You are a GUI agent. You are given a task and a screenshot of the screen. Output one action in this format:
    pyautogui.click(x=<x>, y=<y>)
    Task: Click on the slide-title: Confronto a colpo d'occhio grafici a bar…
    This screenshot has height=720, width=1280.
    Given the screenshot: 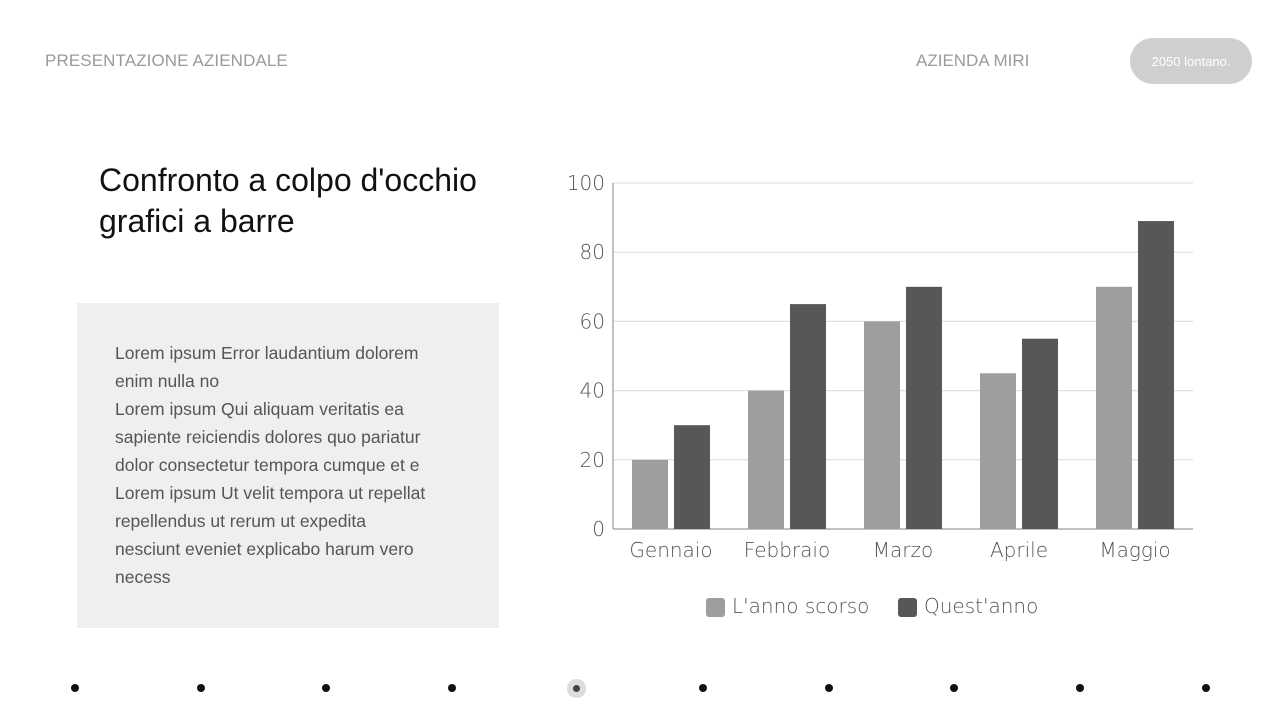 What is the action you would take?
    pyautogui.click(x=314, y=201)
    